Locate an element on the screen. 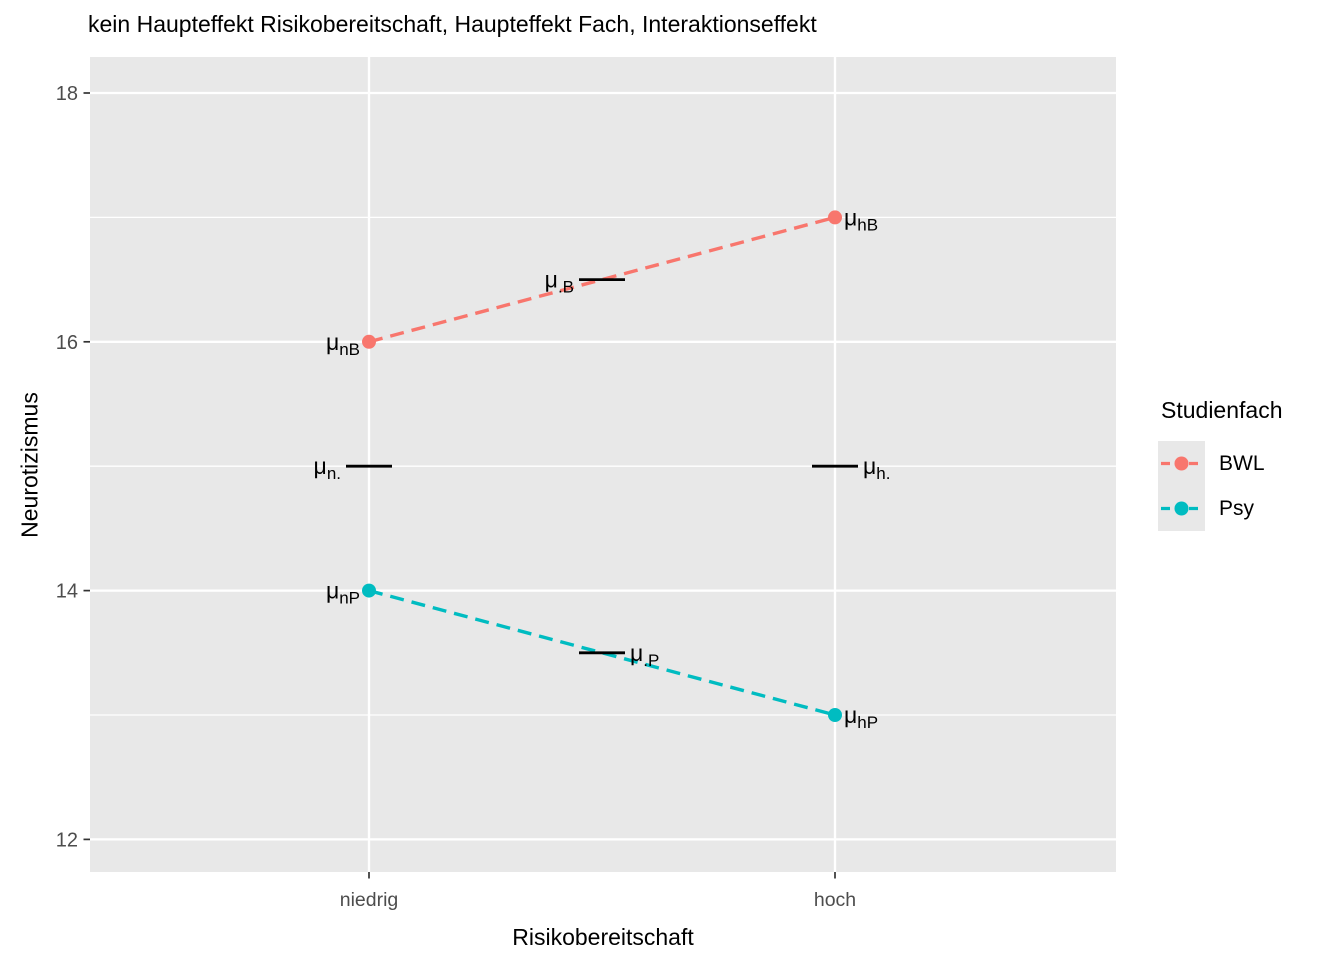 The width and height of the screenshot is (1344, 960). data-point-psy-hoch is located at coordinates (835, 715).